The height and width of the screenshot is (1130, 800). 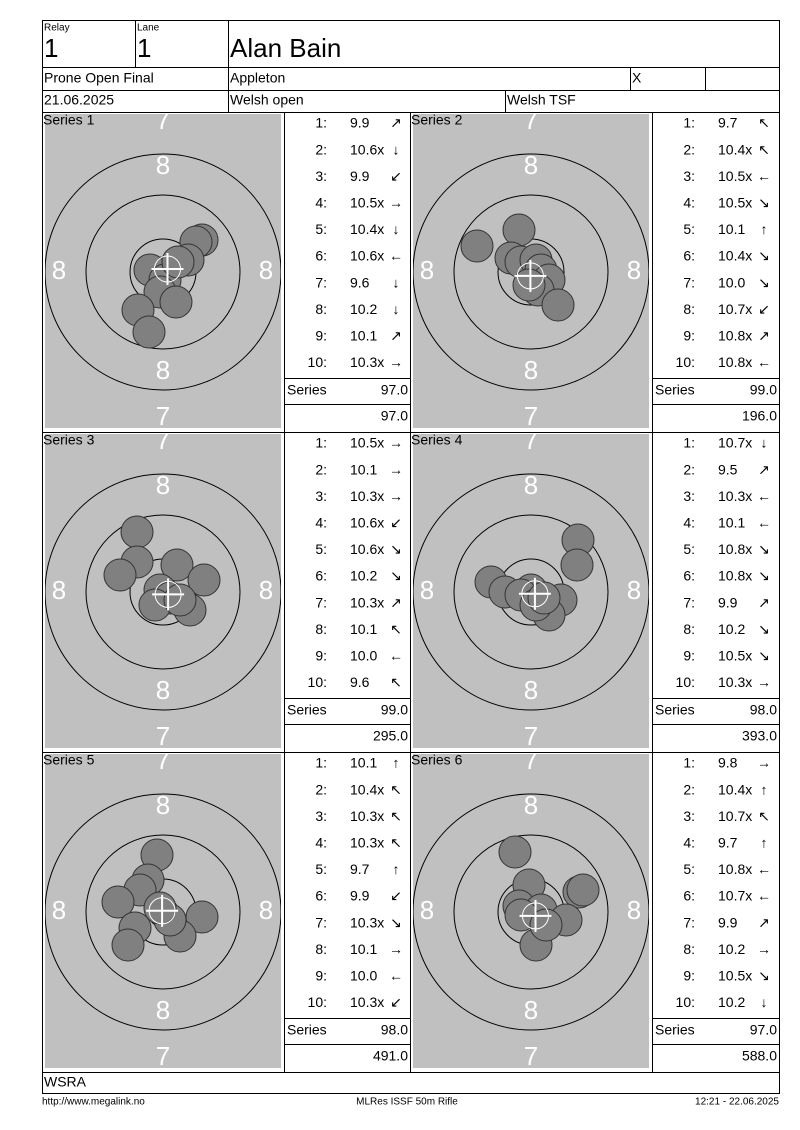 I want to click on cumulative-total: 491.0, so click(x=390, y=1056).